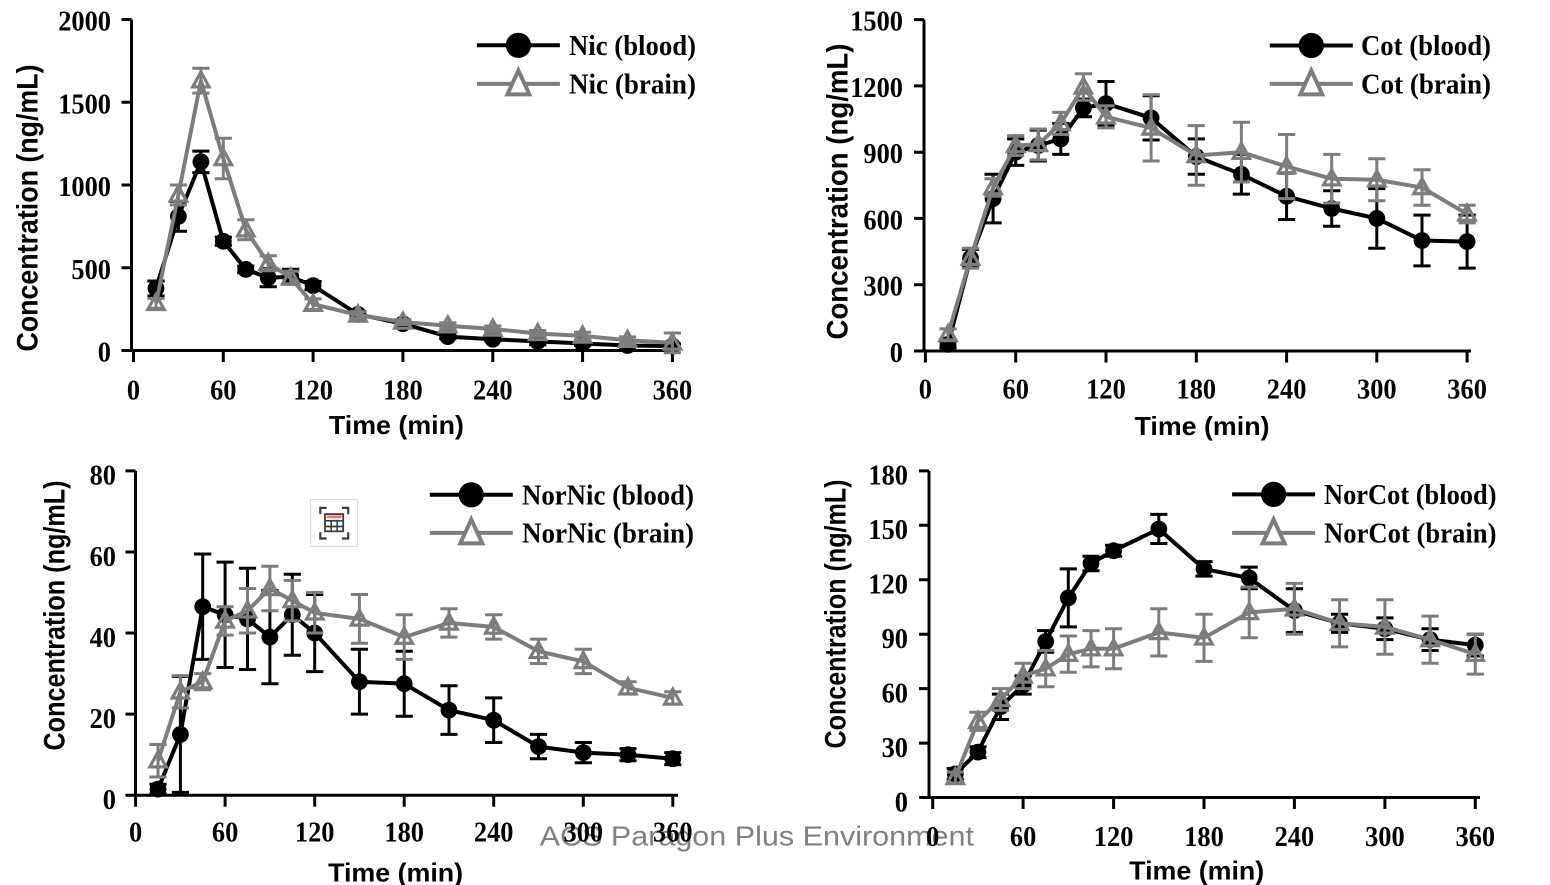 The width and height of the screenshot is (1550, 885). I want to click on svg-text: Nic (blood), so click(632, 46).